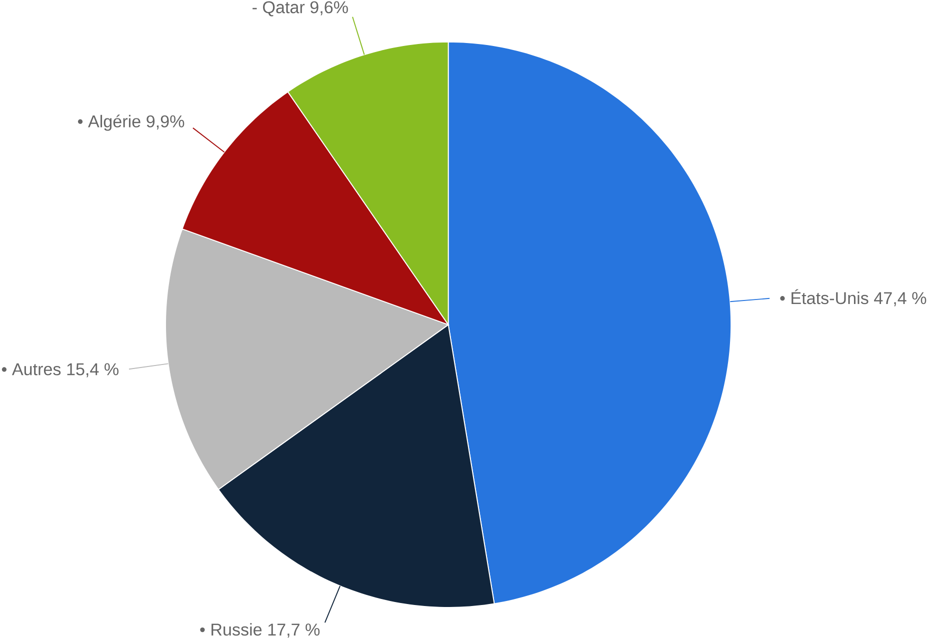  Describe the element at coordinates (92, 370) in the screenshot. I see `data-label: 15,4 %` at that location.